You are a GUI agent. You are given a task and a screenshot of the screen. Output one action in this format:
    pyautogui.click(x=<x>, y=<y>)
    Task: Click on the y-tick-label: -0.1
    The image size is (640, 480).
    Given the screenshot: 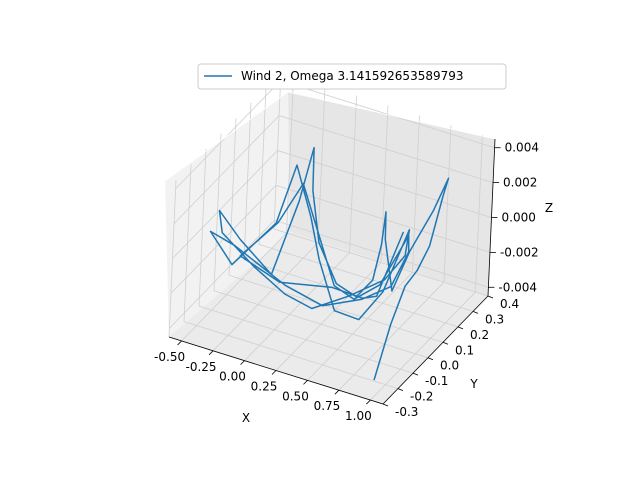 What is the action you would take?
    pyautogui.click(x=436, y=381)
    